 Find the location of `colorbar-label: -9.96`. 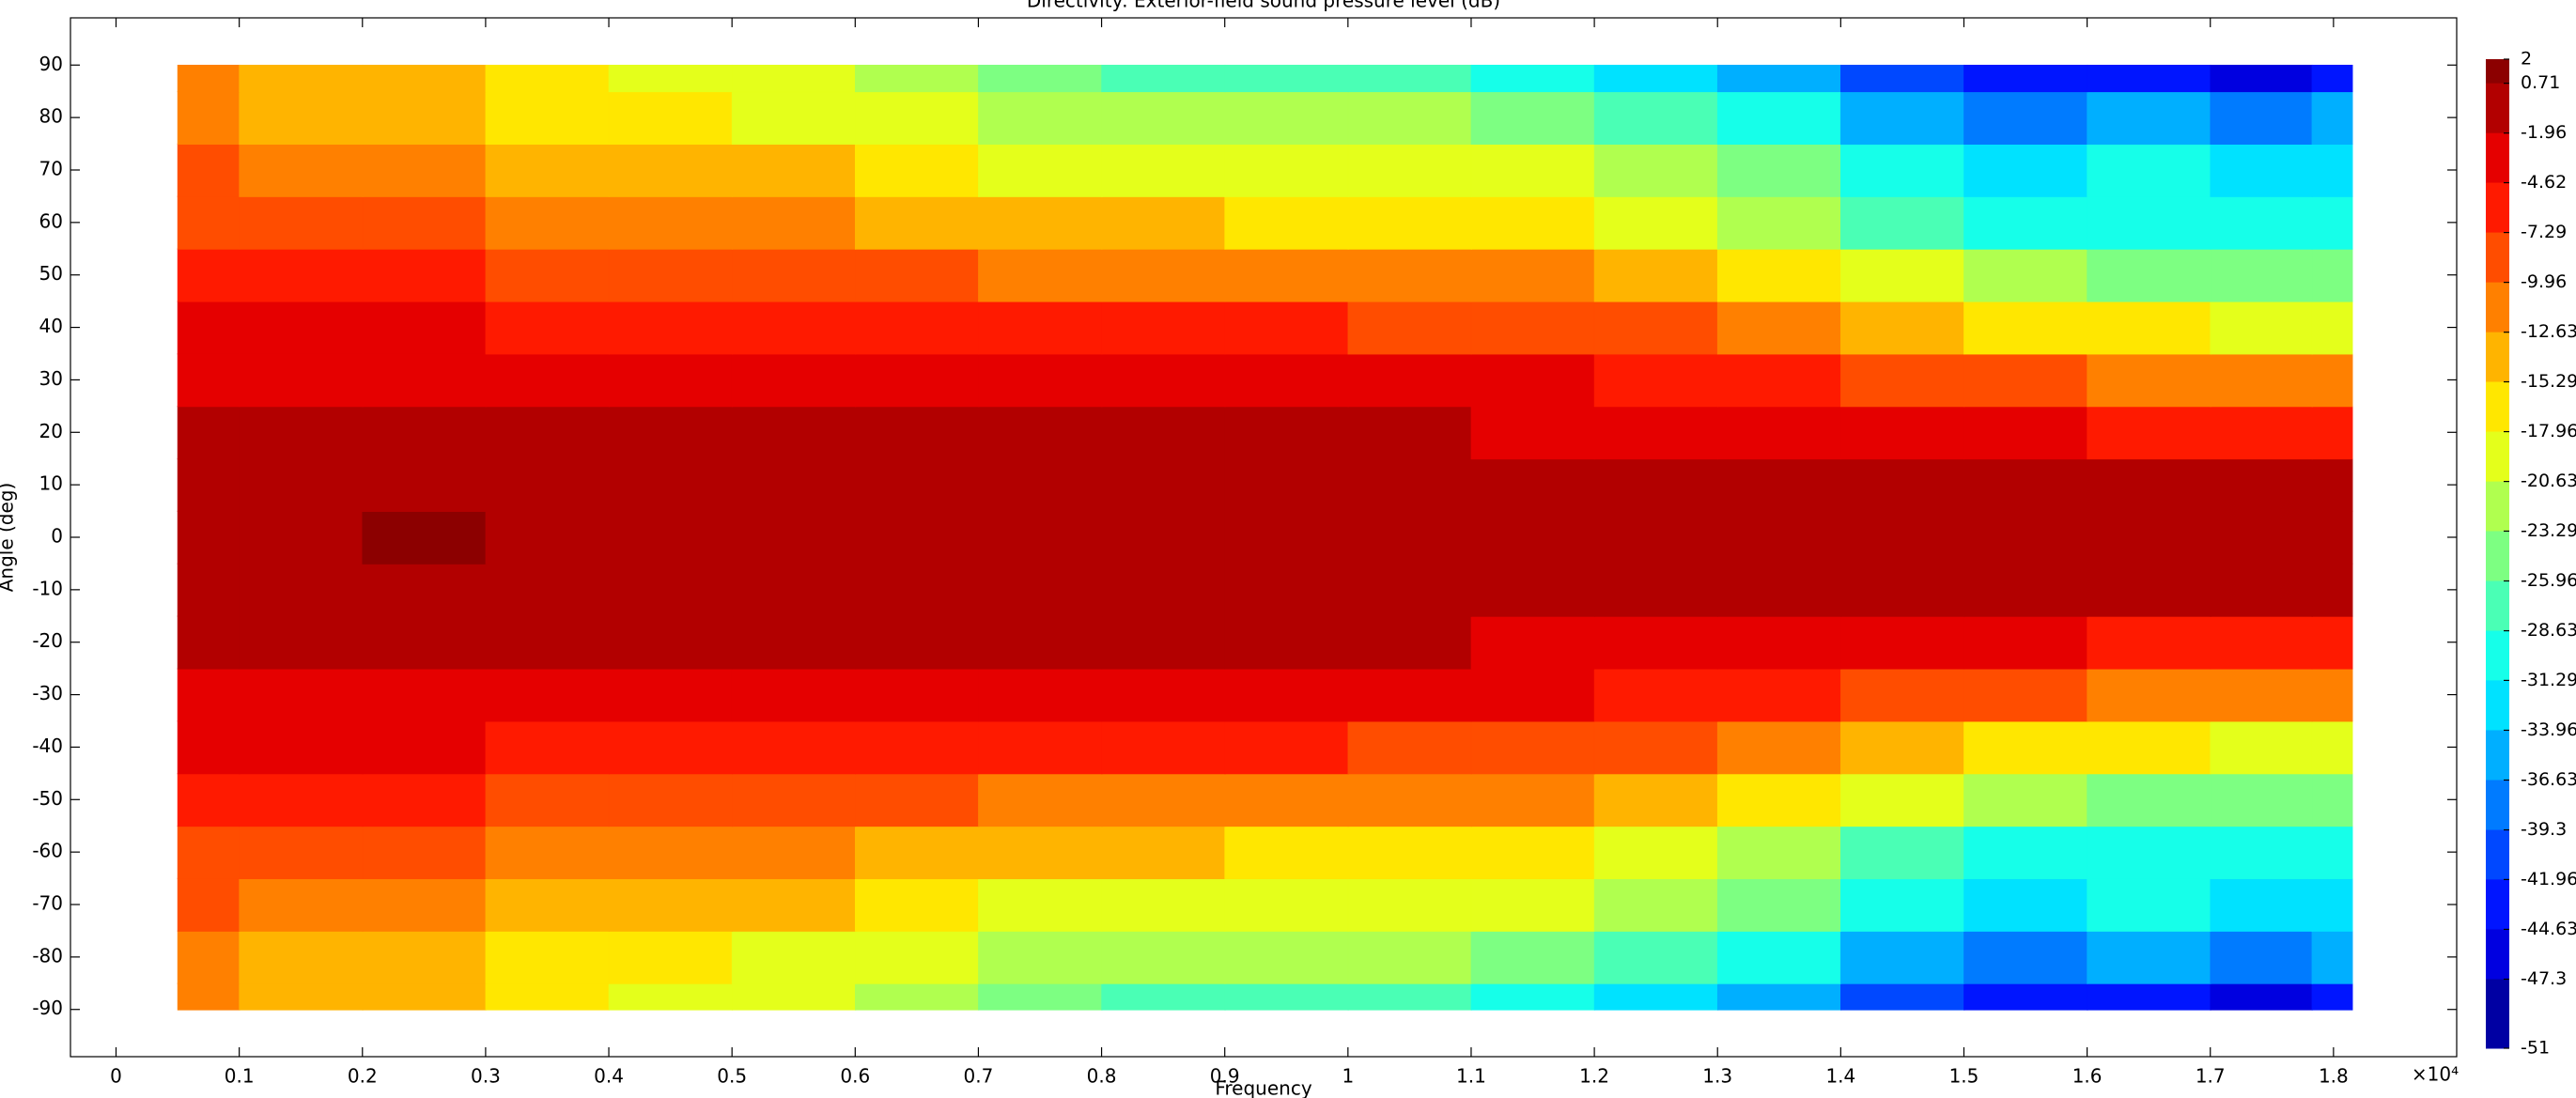

colorbar-label: -9.96 is located at coordinates (2544, 281).